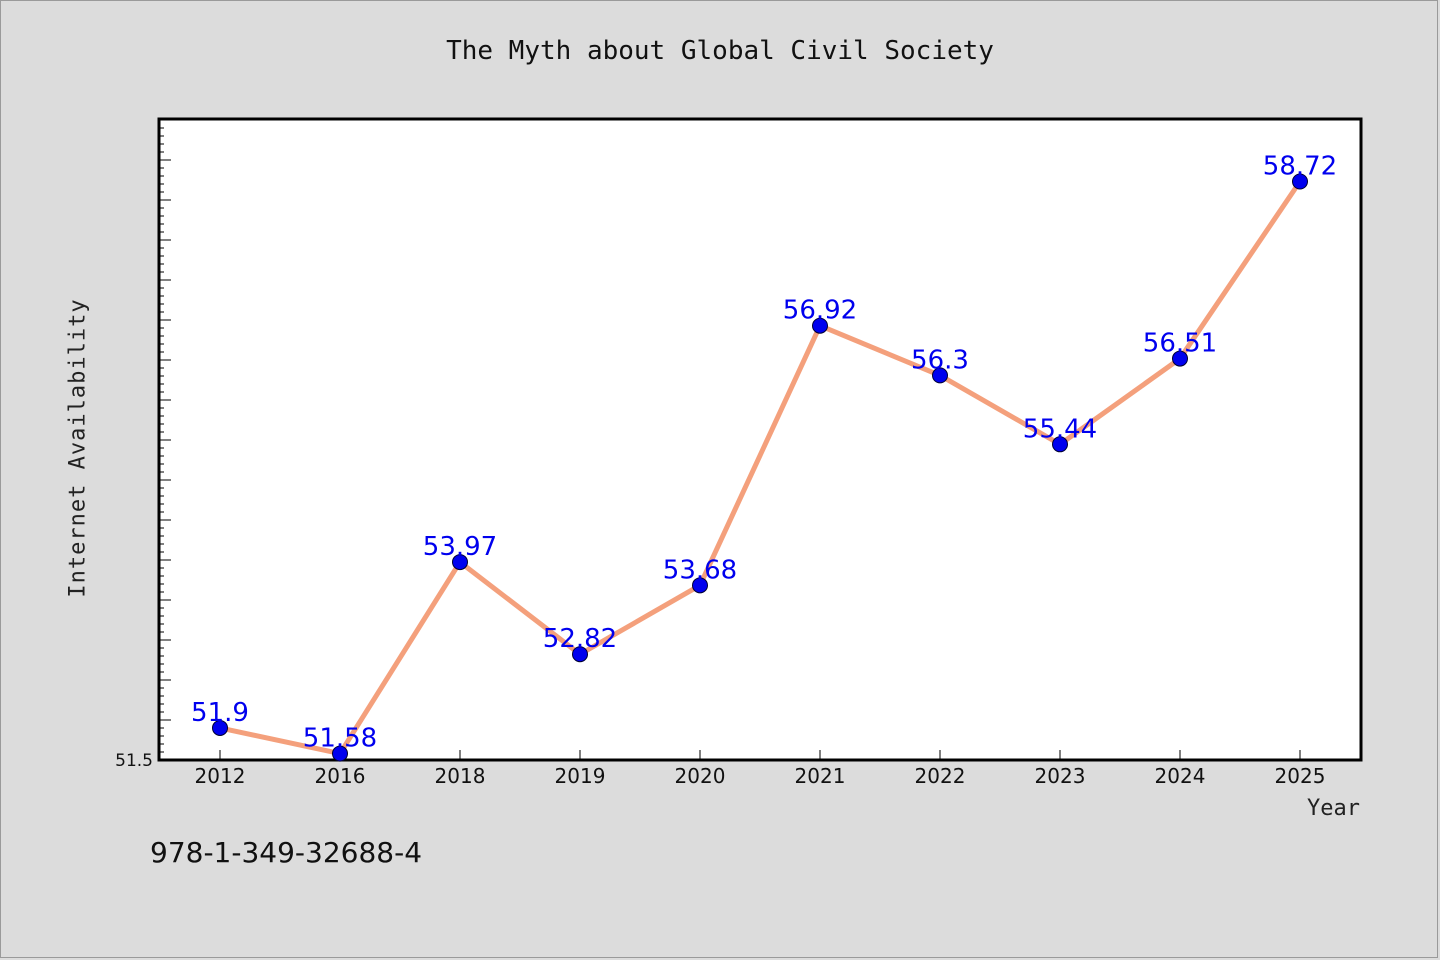 This screenshot has width=1440, height=960. Describe the element at coordinates (820, 311) in the screenshot. I see `data-label: 56.92` at that location.